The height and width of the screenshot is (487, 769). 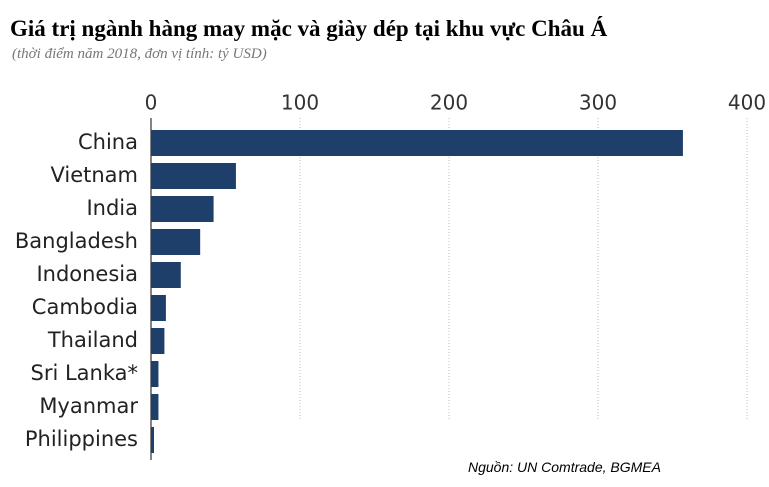 What do you see at coordinates (87, 274) in the screenshot?
I see `category-label: Indonesia` at bounding box center [87, 274].